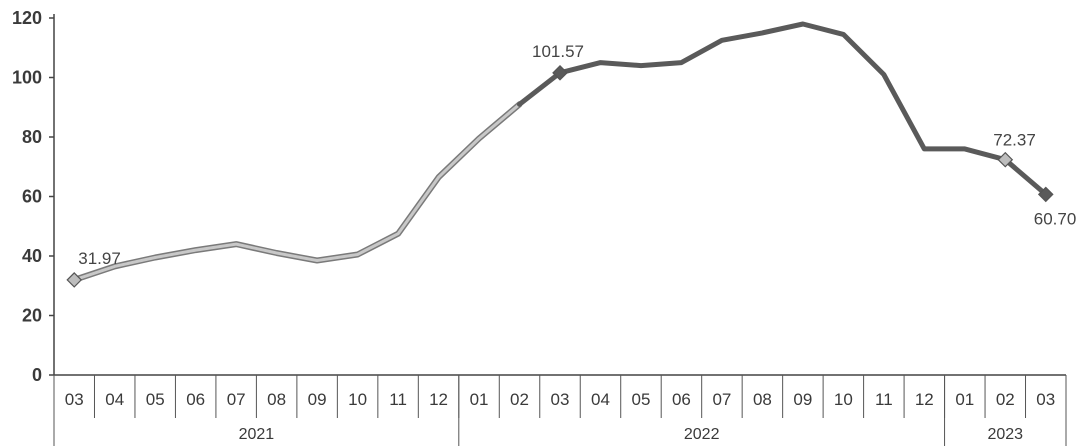 The height and width of the screenshot is (446, 1077). Describe the element at coordinates (702, 434) in the screenshot. I see `year-label: 2022` at that location.